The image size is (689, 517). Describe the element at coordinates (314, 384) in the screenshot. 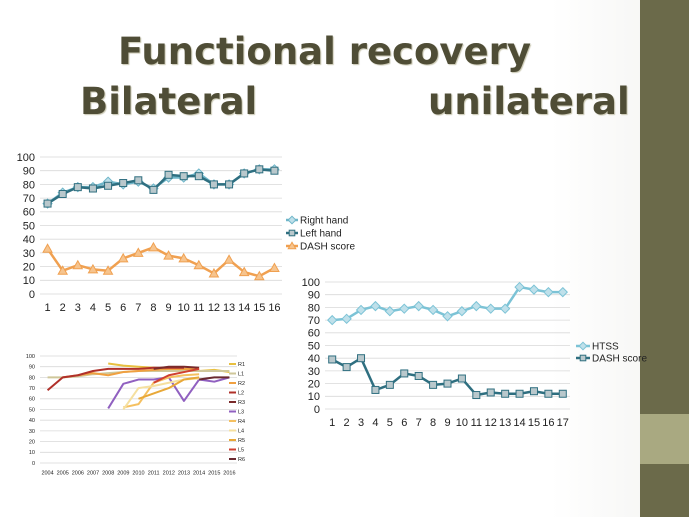

I see `y-tick-label: 20` at that location.